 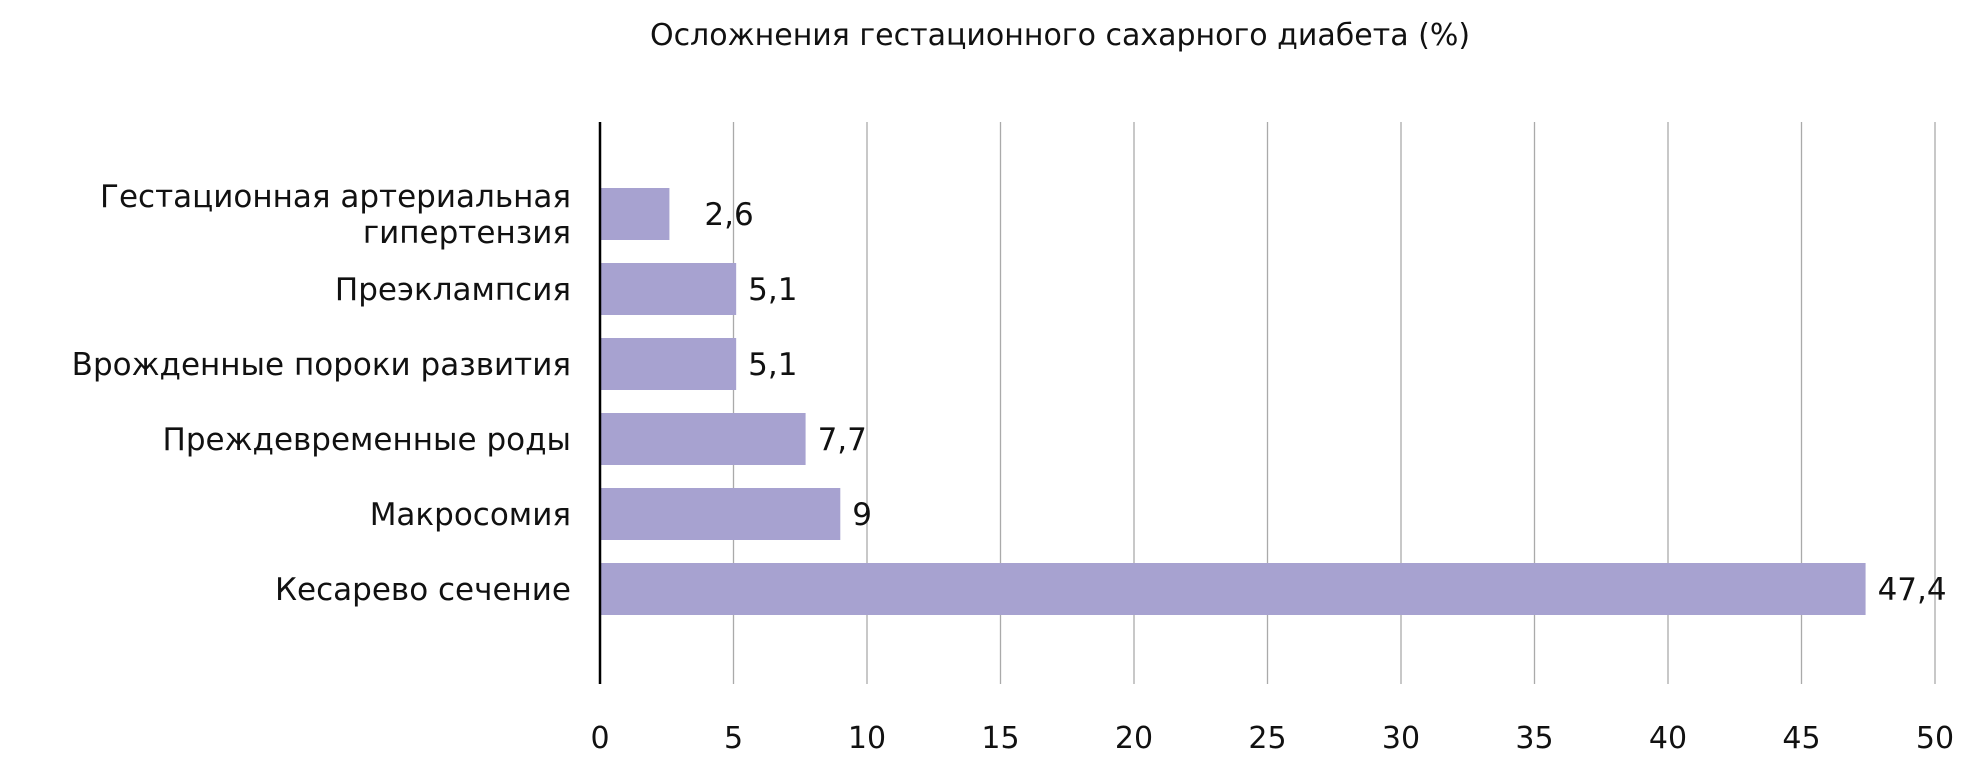 What do you see at coordinates (367, 440) in the screenshot?
I see `category-label: Преждевременные роды` at bounding box center [367, 440].